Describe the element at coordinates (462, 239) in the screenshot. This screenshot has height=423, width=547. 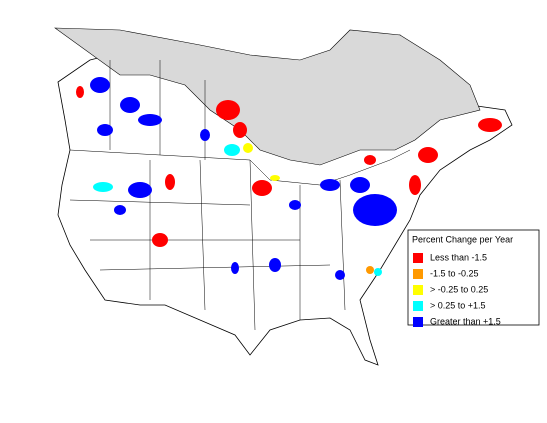
I see `legend-title: Percent Change per Year` at that location.